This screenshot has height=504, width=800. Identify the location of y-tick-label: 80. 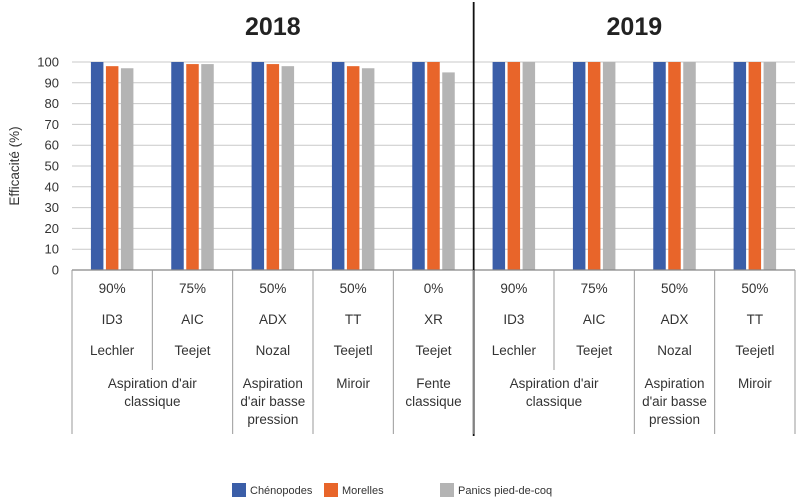
(52, 103).